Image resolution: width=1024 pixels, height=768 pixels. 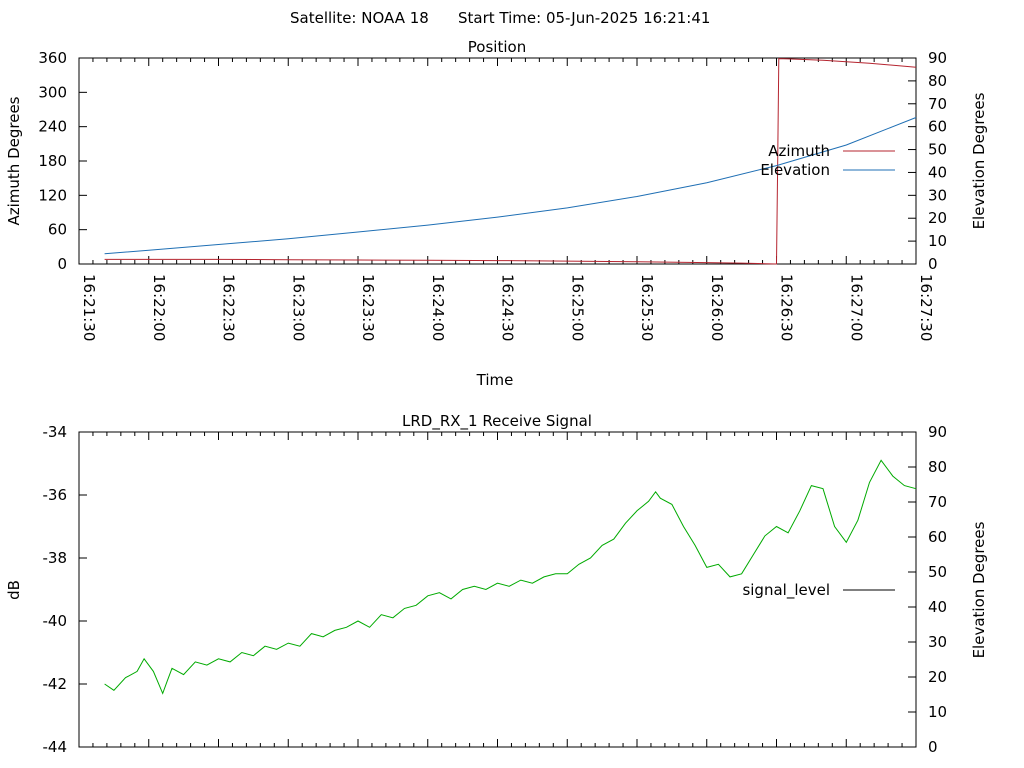 I want to click on header-satellite: Satellite: NOAA 18, so click(x=359, y=18).